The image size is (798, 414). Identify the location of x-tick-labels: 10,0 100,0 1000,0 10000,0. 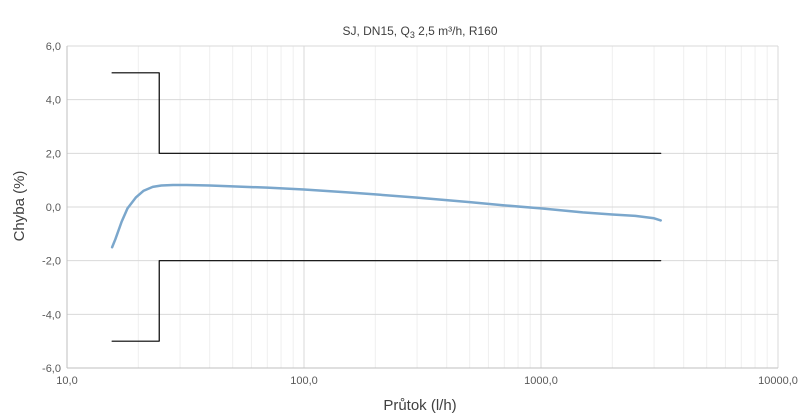
(427, 381).